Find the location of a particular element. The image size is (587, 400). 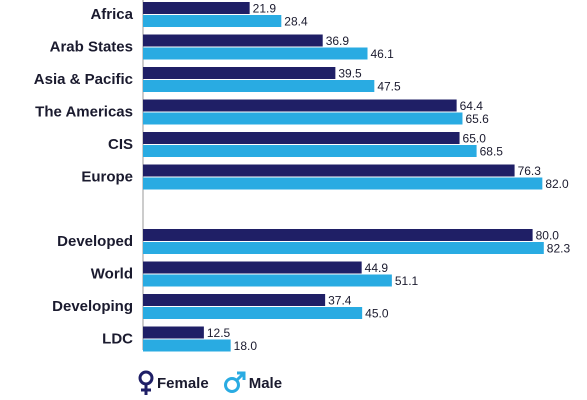

bar-male-africa is located at coordinates (212, 21).